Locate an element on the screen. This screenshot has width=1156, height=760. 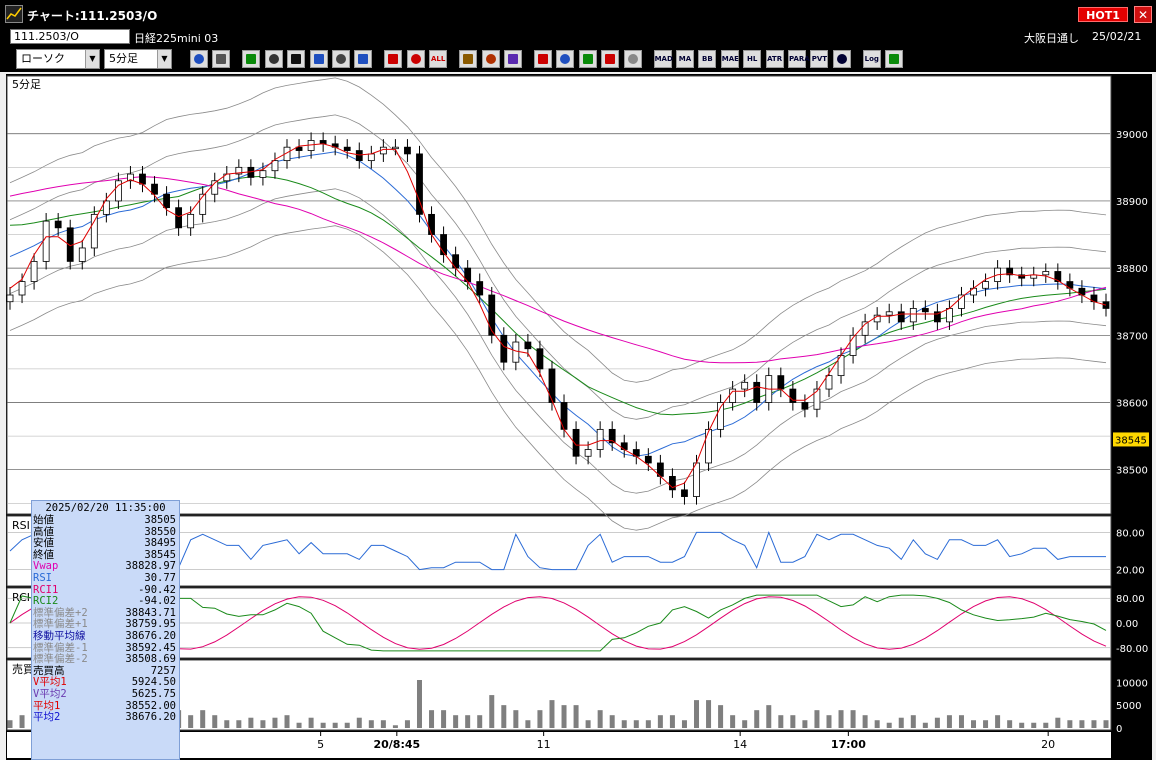
mad-button: MAD is located at coordinates (663, 59).